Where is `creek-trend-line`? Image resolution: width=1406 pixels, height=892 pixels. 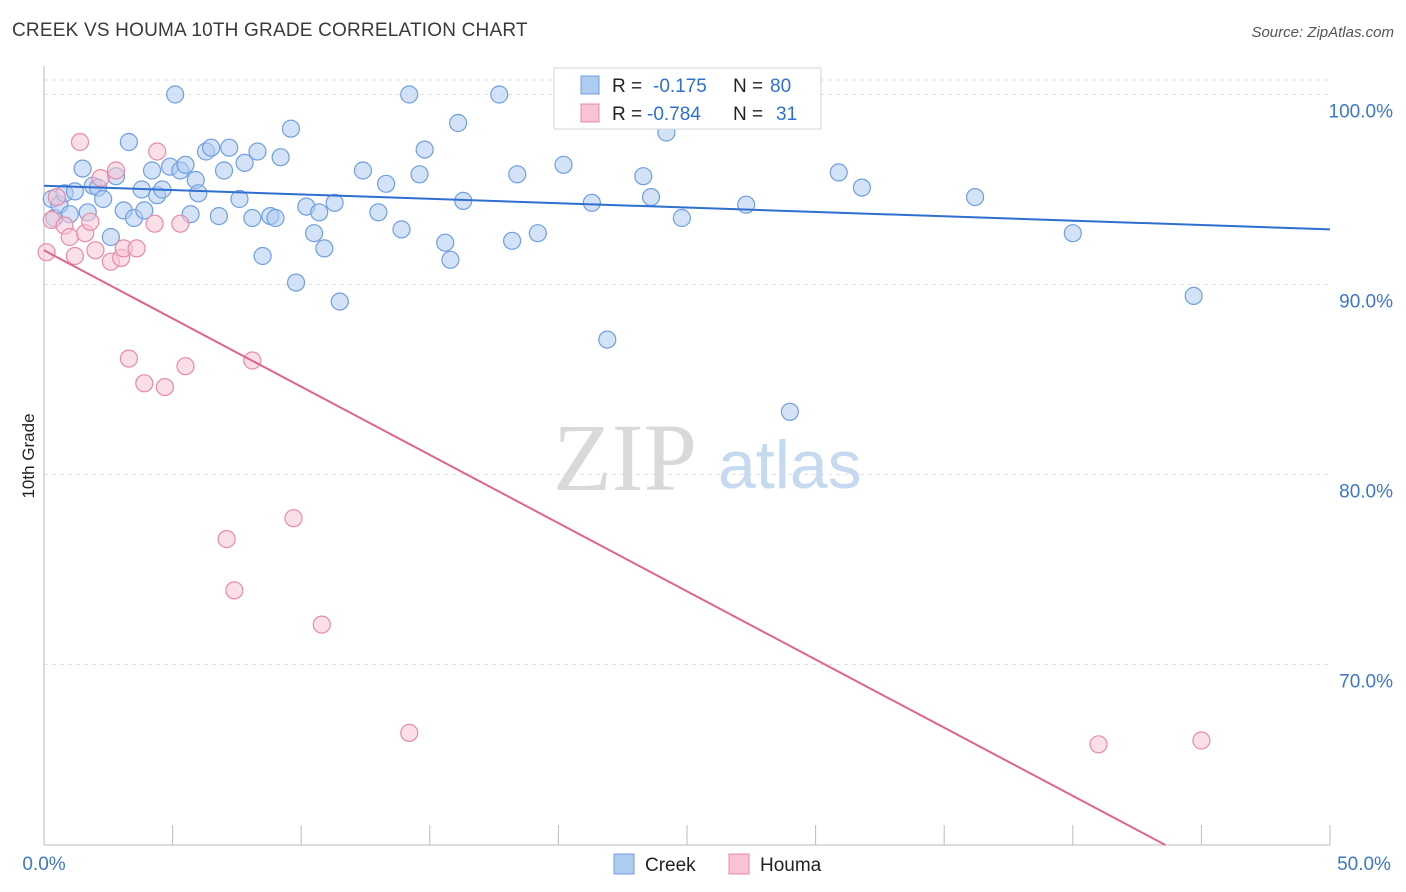
creek-trend-line is located at coordinates (687, 207).